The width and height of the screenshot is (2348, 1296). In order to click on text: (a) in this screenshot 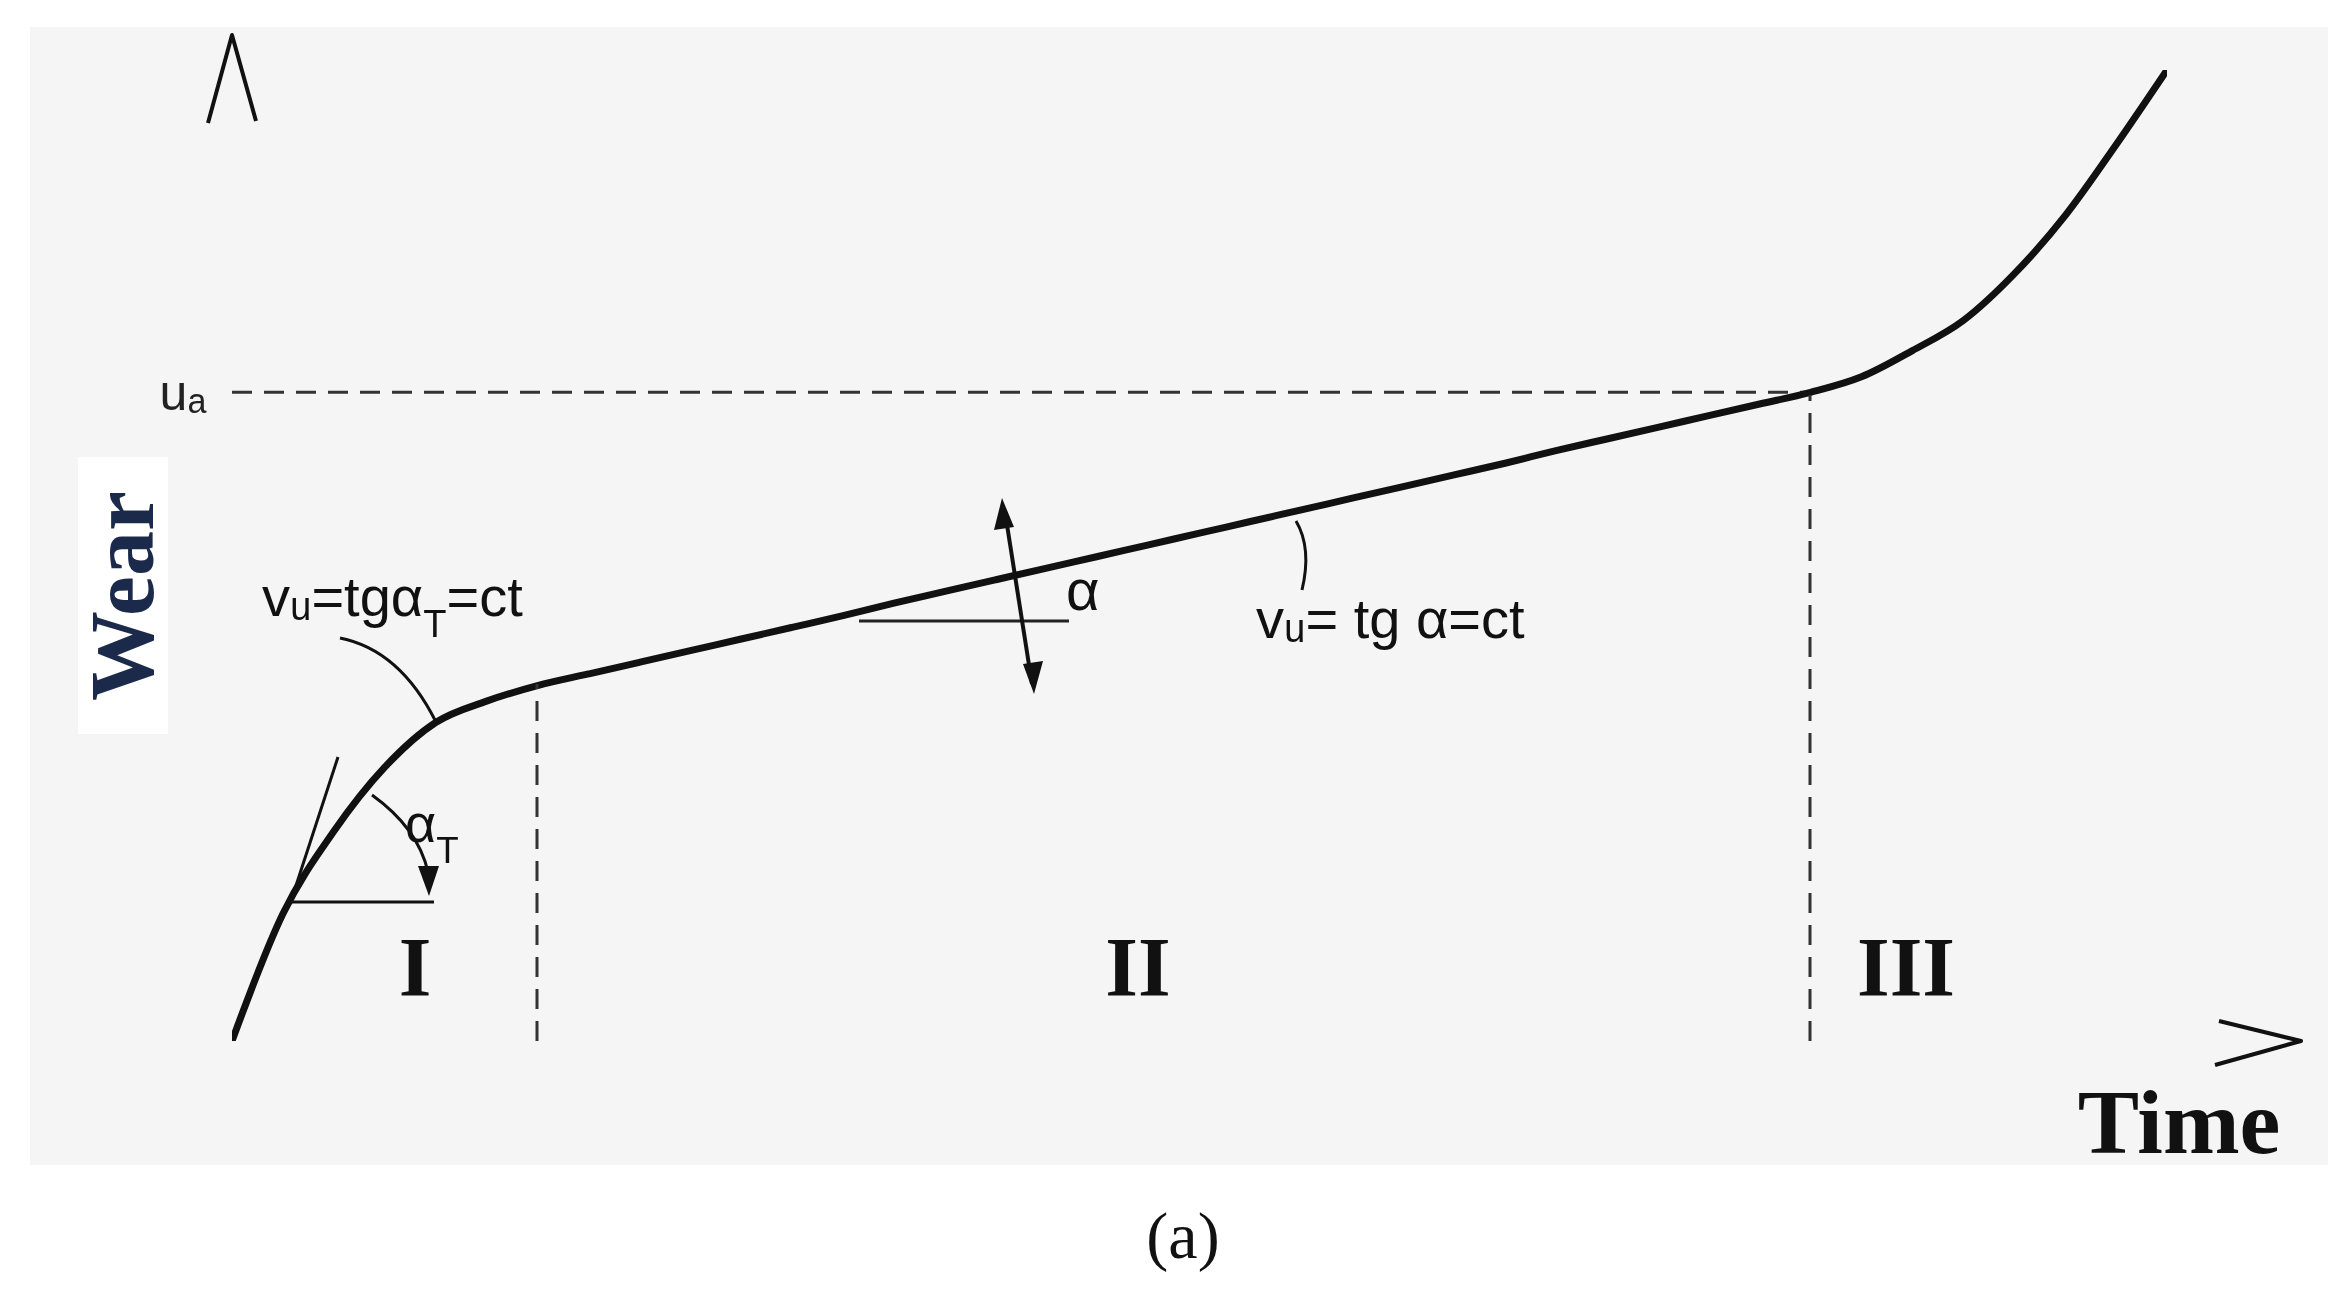, I will do `click(1183, 1236)`.